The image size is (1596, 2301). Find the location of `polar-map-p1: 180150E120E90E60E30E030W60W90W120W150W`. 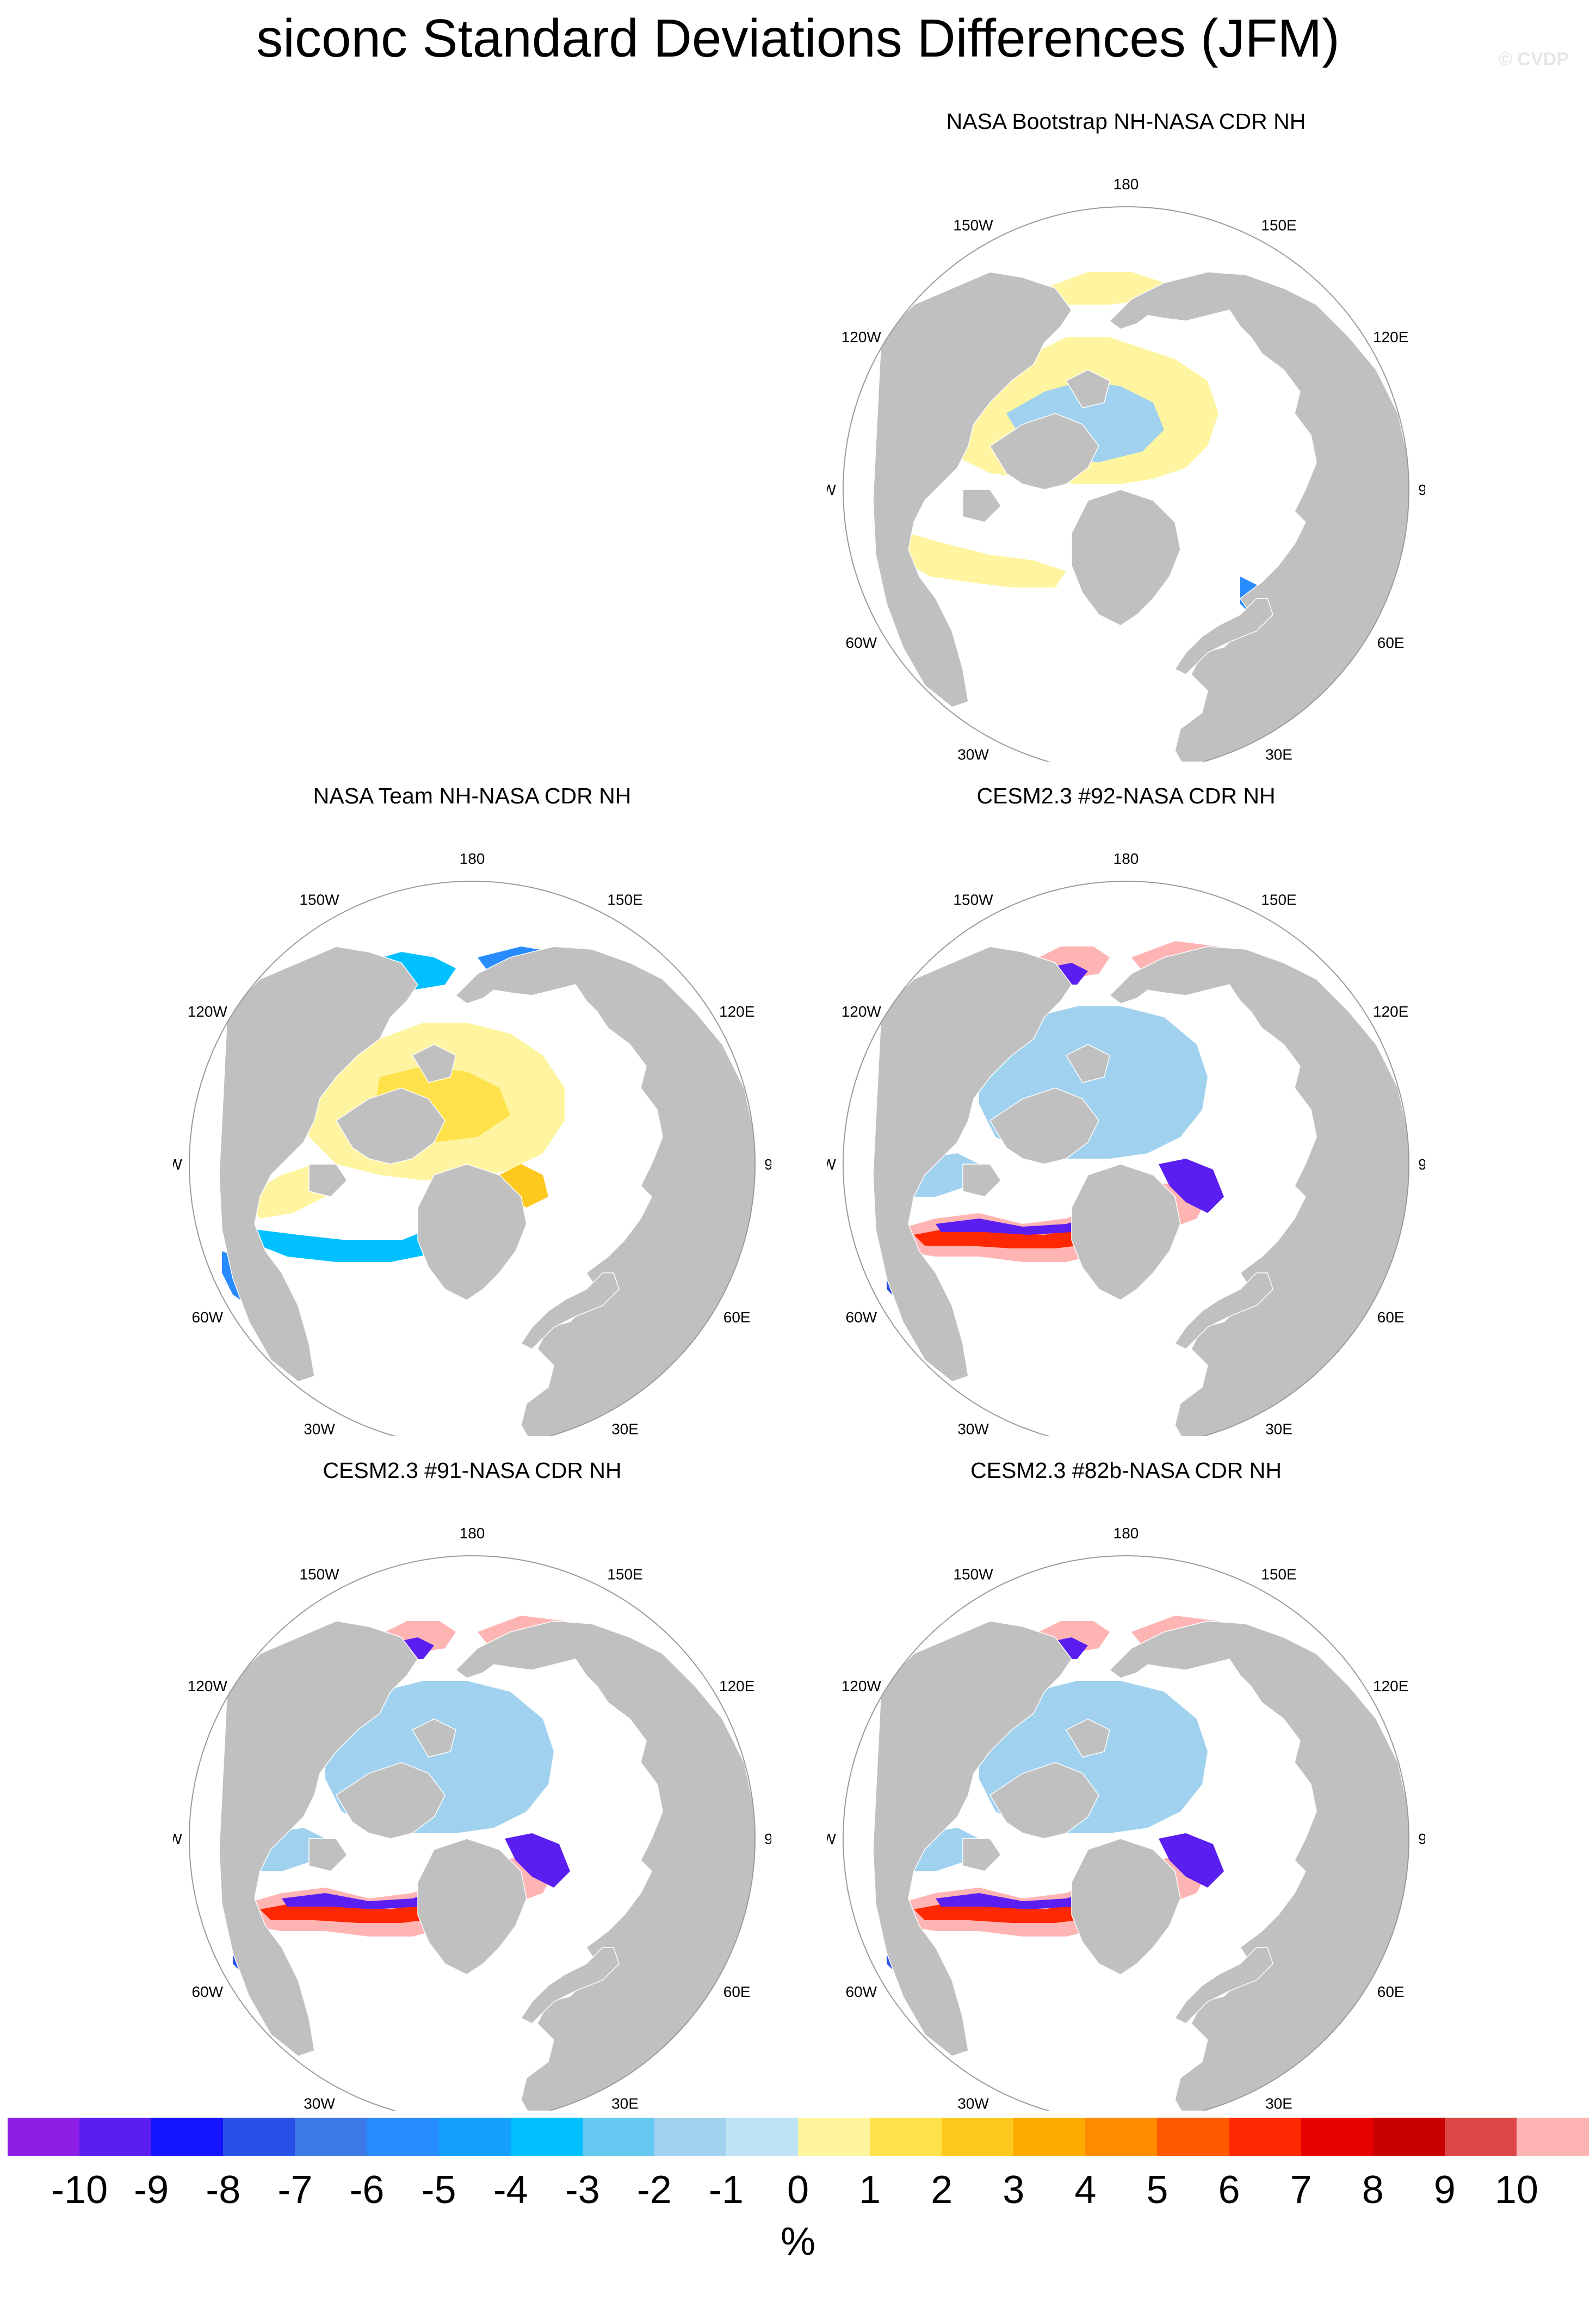

polar-map-p1: 180150E120E90E60E30E030W60W90W120W150W is located at coordinates (1126, 469).